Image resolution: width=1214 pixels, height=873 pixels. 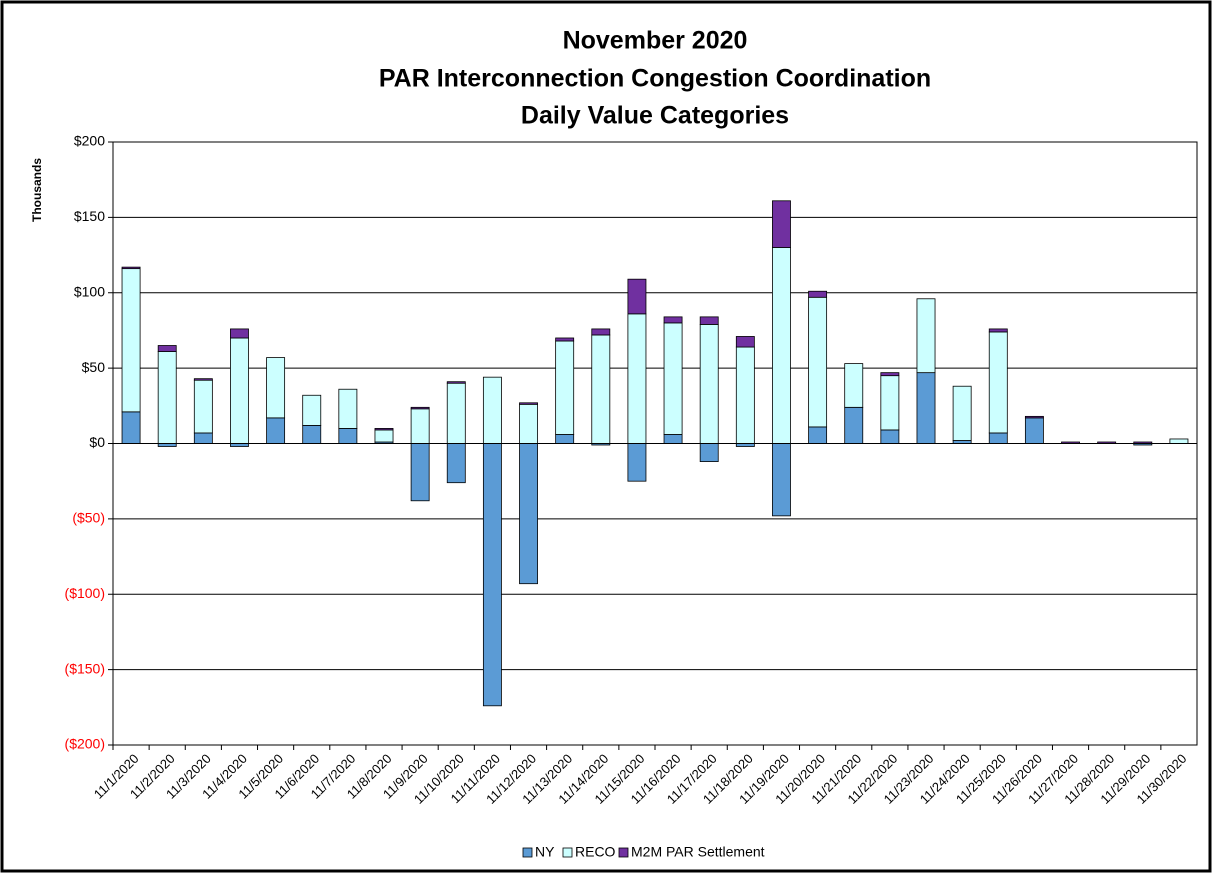 I want to click on y-tick-label: $100, so click(x=89, y=291).